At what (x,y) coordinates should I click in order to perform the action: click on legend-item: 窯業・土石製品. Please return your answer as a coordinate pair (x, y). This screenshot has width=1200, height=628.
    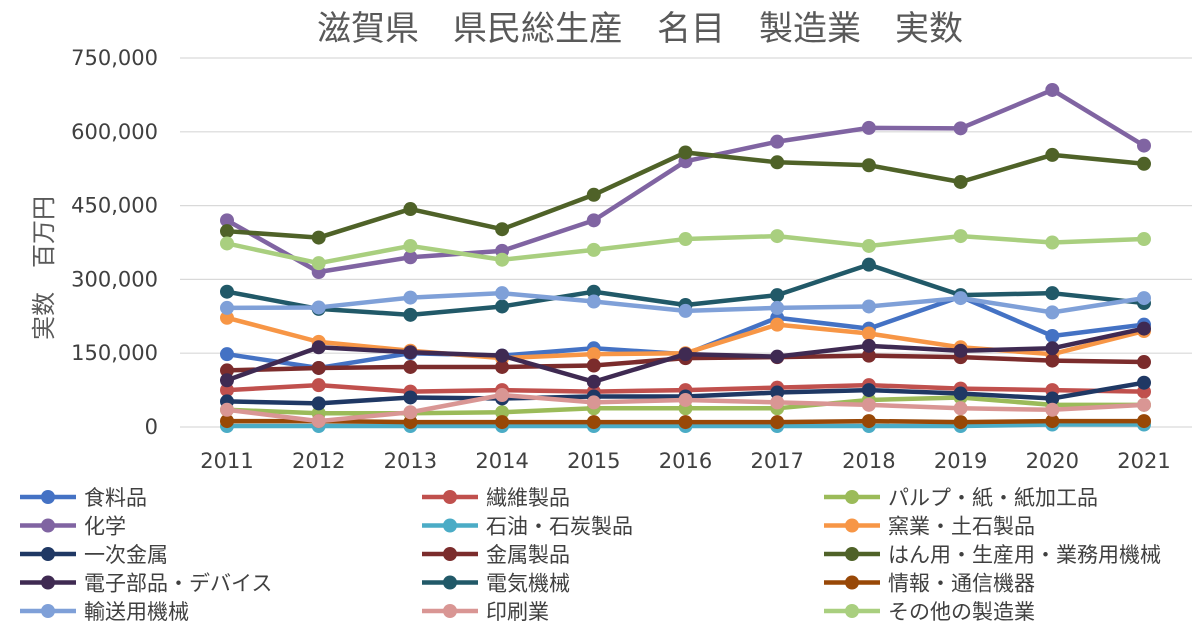
    Looking at the image, I should click on (929, 527).